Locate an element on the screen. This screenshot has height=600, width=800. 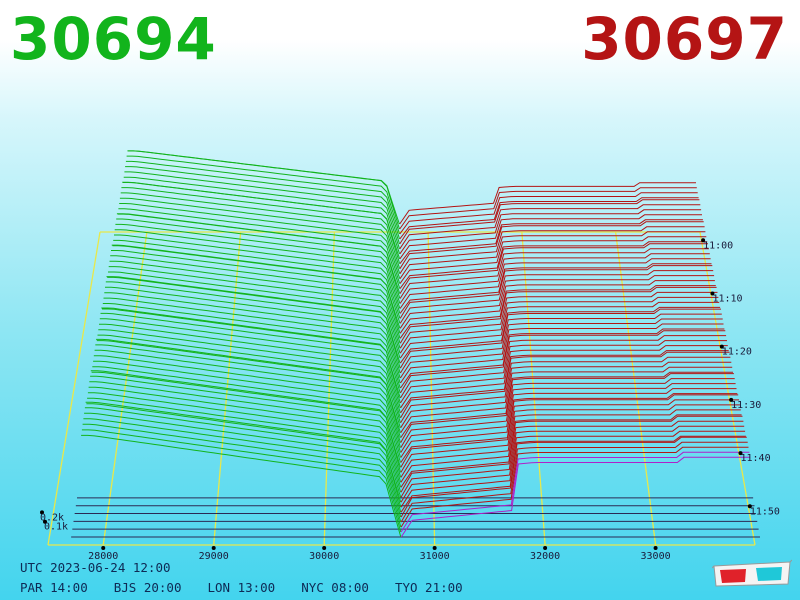
depth-tick-label-1: 0.2k is located at coordinates (52, 517).